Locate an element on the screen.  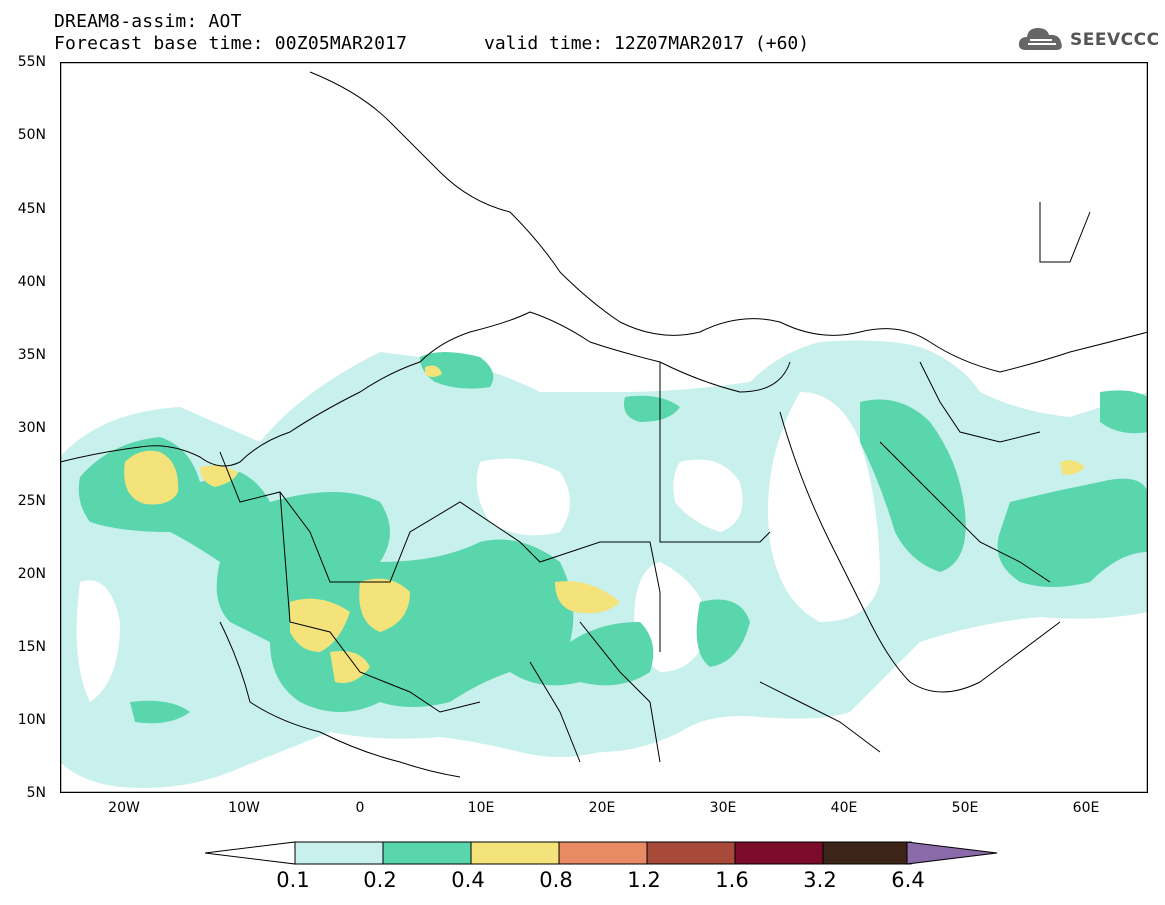
map-title: DREAM8-assim: AOT is located at coordinates (148, 21).